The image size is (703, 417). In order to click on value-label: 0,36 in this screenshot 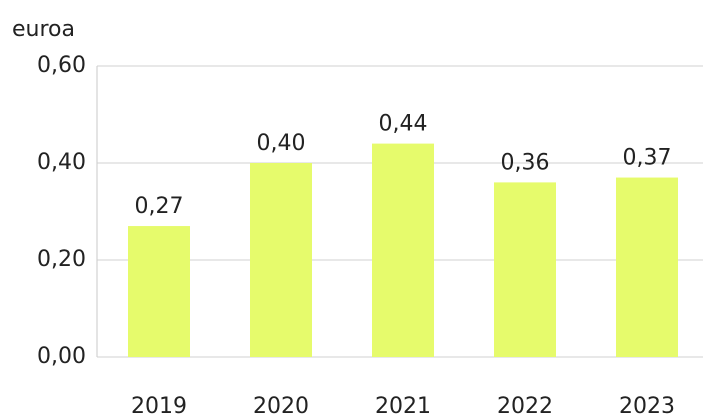, I will do `click(525, 162)`.